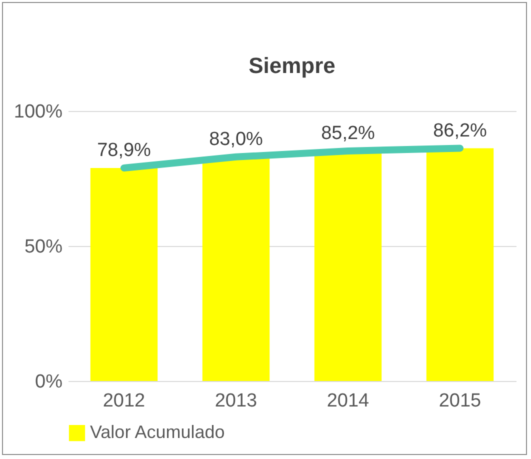  I want to click on legend-label: Valor Acumulado, so click(157, 432).